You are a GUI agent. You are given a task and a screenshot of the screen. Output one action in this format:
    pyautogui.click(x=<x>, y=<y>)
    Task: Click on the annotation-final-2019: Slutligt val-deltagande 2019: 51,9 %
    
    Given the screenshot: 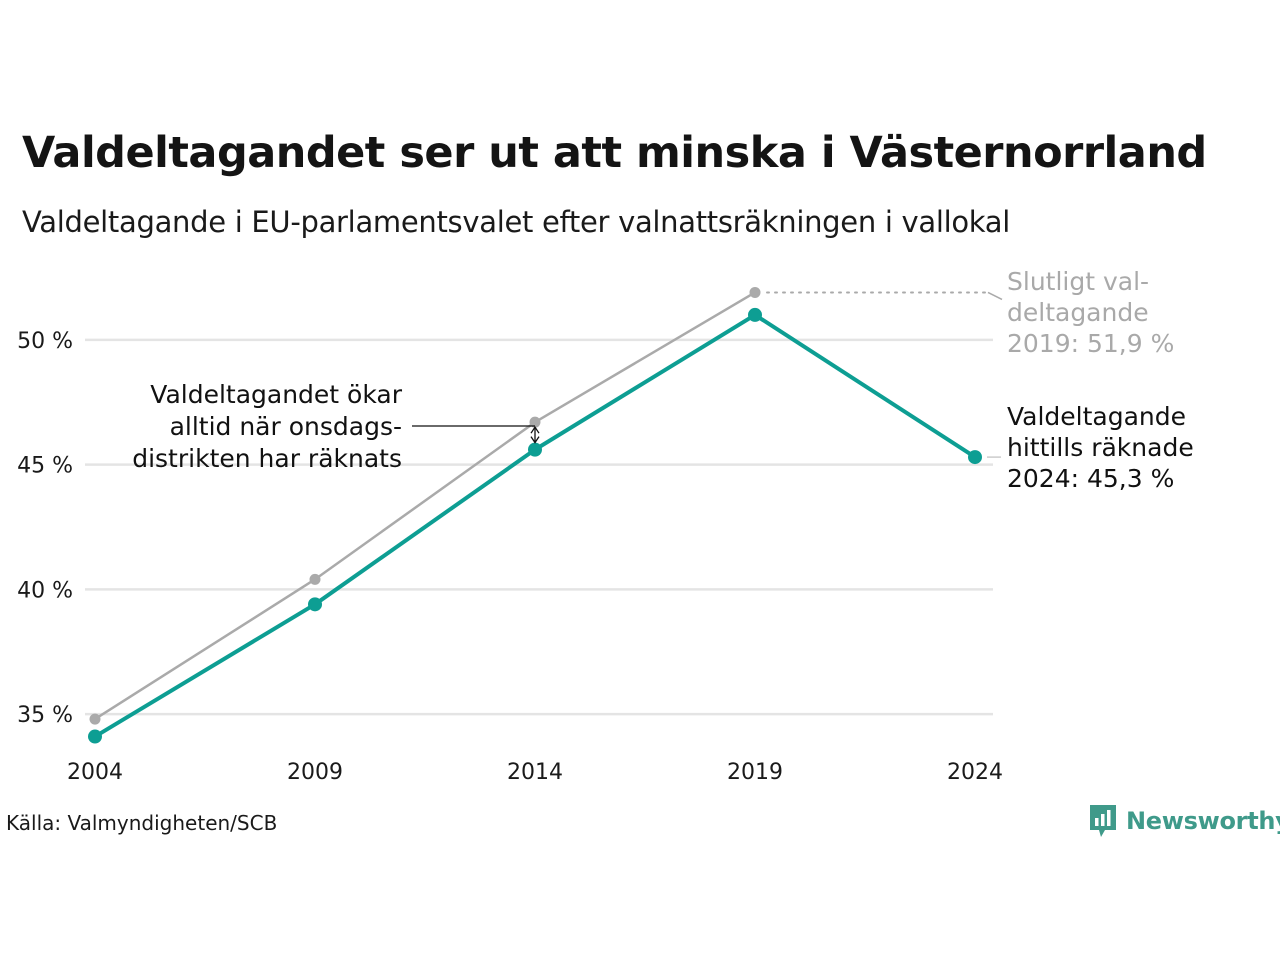 What is the action you would take?
    pyautogui.click(x=1090, y=312)
    